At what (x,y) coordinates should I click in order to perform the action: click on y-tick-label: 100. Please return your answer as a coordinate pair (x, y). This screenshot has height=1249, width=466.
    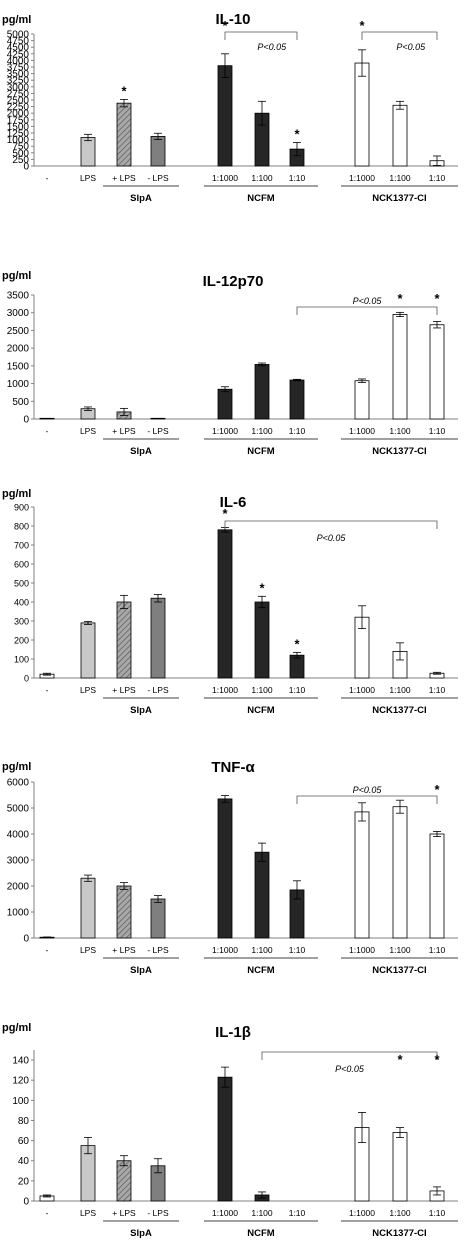
    Looking at the image, I should click on (20, 1101).